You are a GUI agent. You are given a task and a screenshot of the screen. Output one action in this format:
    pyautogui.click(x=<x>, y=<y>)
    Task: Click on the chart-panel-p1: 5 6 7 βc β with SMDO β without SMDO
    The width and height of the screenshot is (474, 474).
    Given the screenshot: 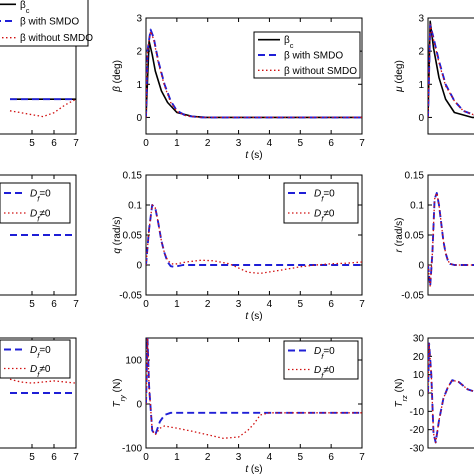 What is the action you would take?
    pyautogui.click(x=46, y=74)
    